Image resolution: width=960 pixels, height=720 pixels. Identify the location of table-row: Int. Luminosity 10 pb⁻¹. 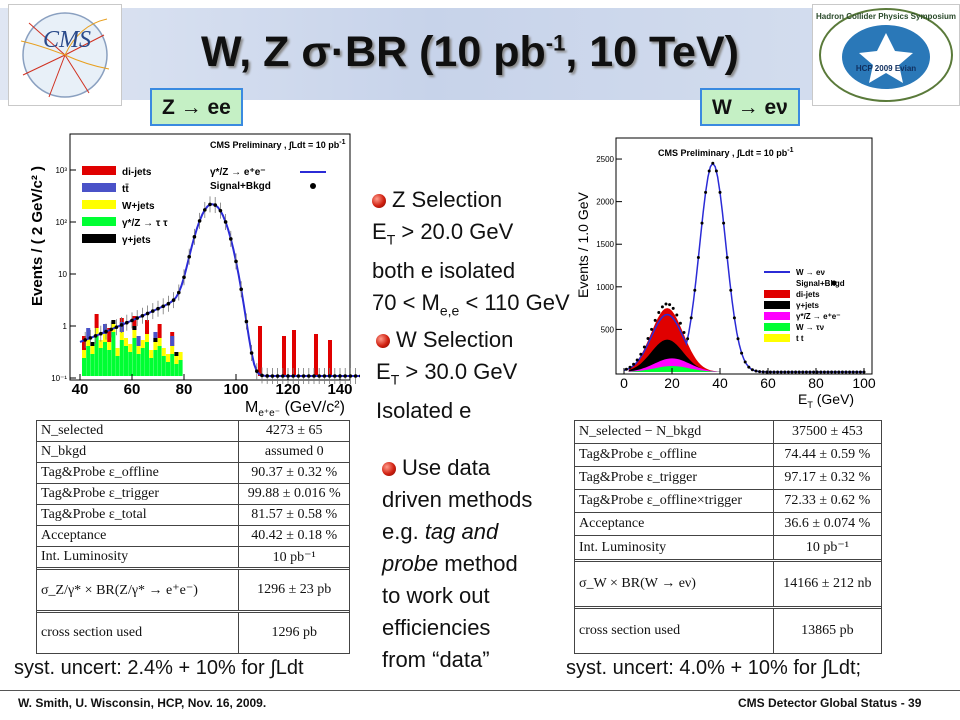
(728, 549).